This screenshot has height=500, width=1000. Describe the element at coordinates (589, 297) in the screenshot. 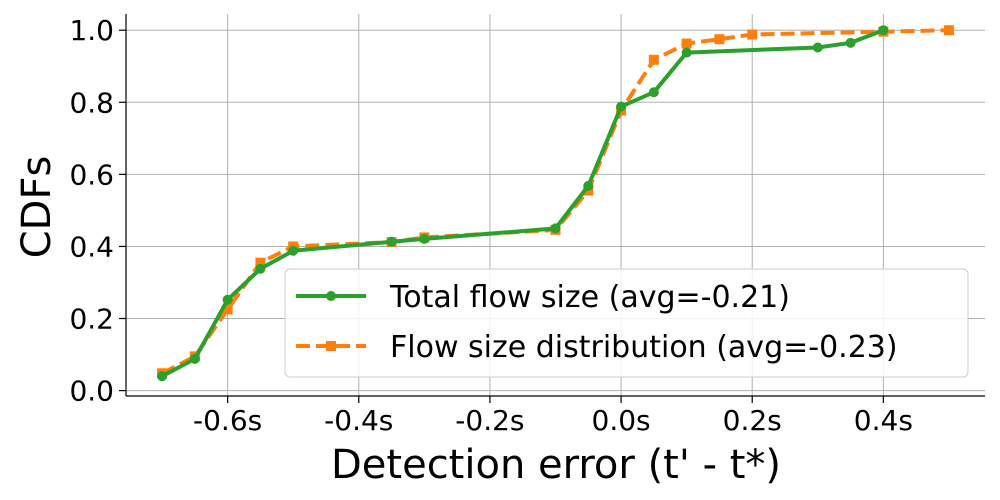

I see `legend-label-total-flow-size: Total flow size (avg=-0.21)` at that location.